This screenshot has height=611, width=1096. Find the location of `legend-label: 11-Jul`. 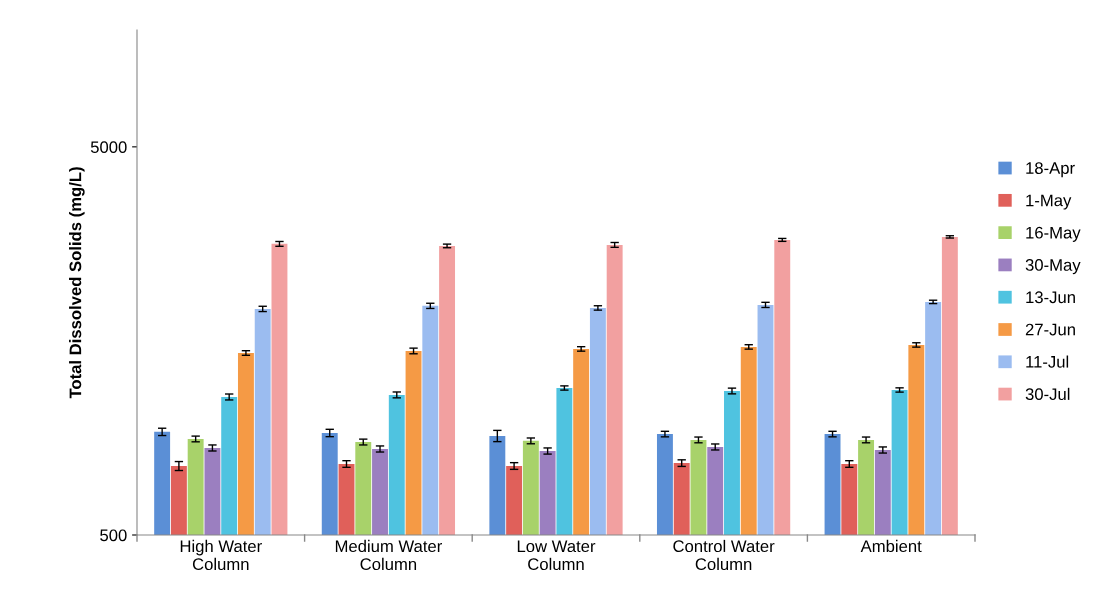

legend-label: 11-Jul is located at coordinates (1047, 361).